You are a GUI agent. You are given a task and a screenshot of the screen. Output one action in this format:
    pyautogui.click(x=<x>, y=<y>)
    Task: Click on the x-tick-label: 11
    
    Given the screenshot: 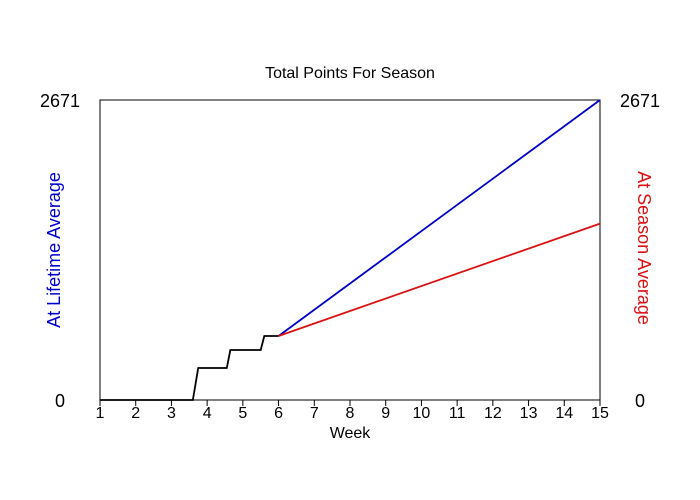 What is the action you would take?
    pyautogui.click(x=457, y=413)
    